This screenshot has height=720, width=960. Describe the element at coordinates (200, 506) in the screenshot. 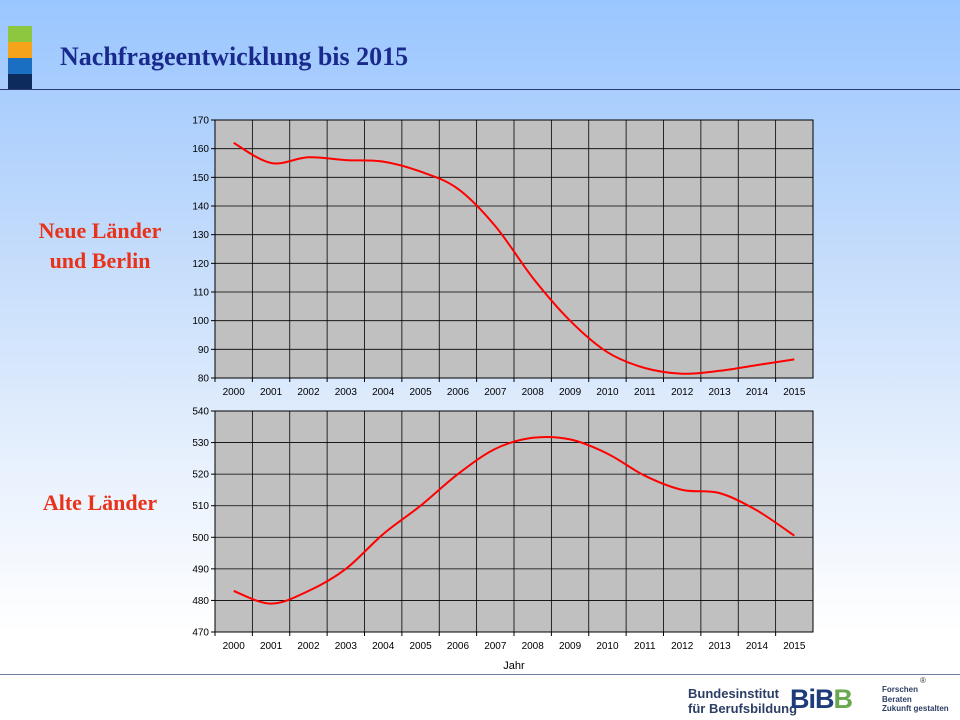

I see `bottom-chart-ytick-label: 510` at that location.